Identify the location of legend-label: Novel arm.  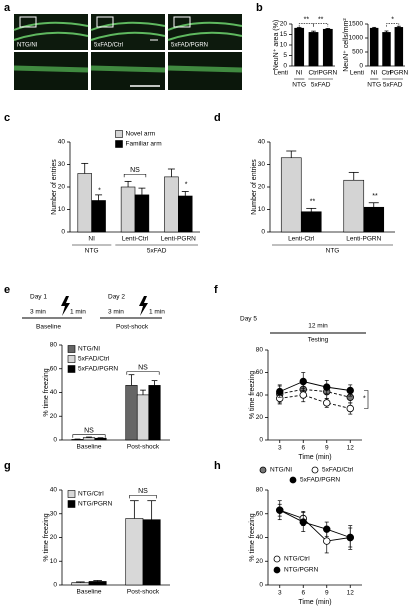
(141, 134).